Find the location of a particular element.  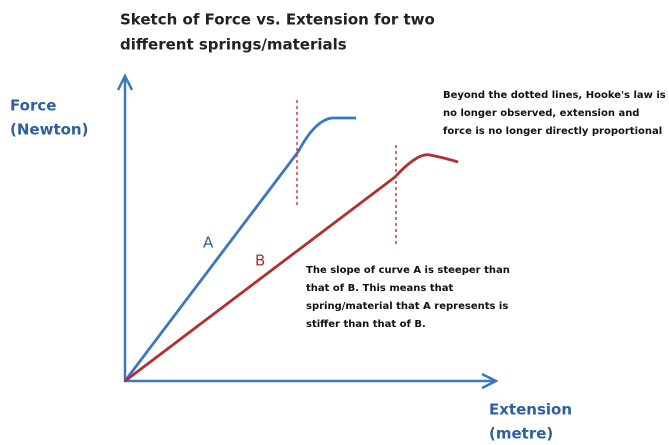

curve-label: B is located at coordinates (260, 261).